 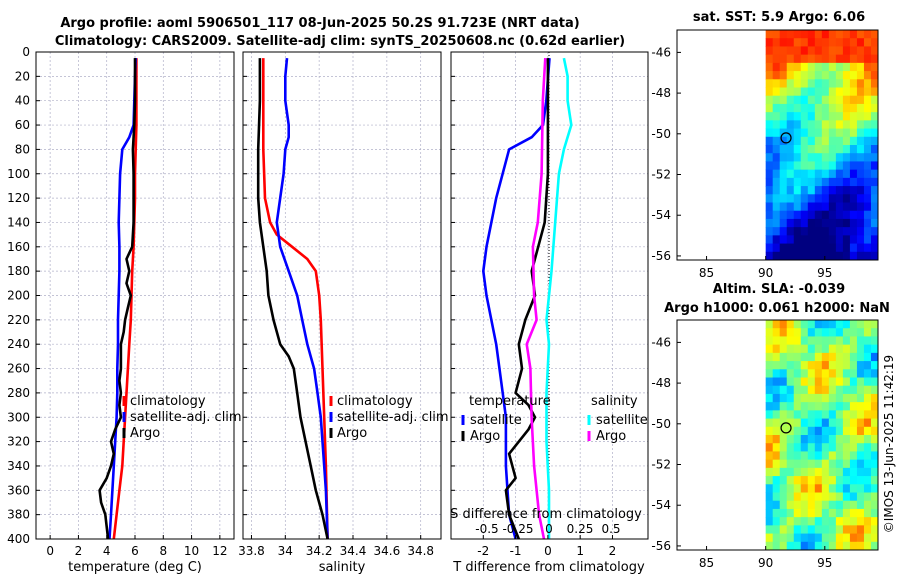 I want to click on secondary-x-tick-label: 0.5, so click(x=610, y=529).